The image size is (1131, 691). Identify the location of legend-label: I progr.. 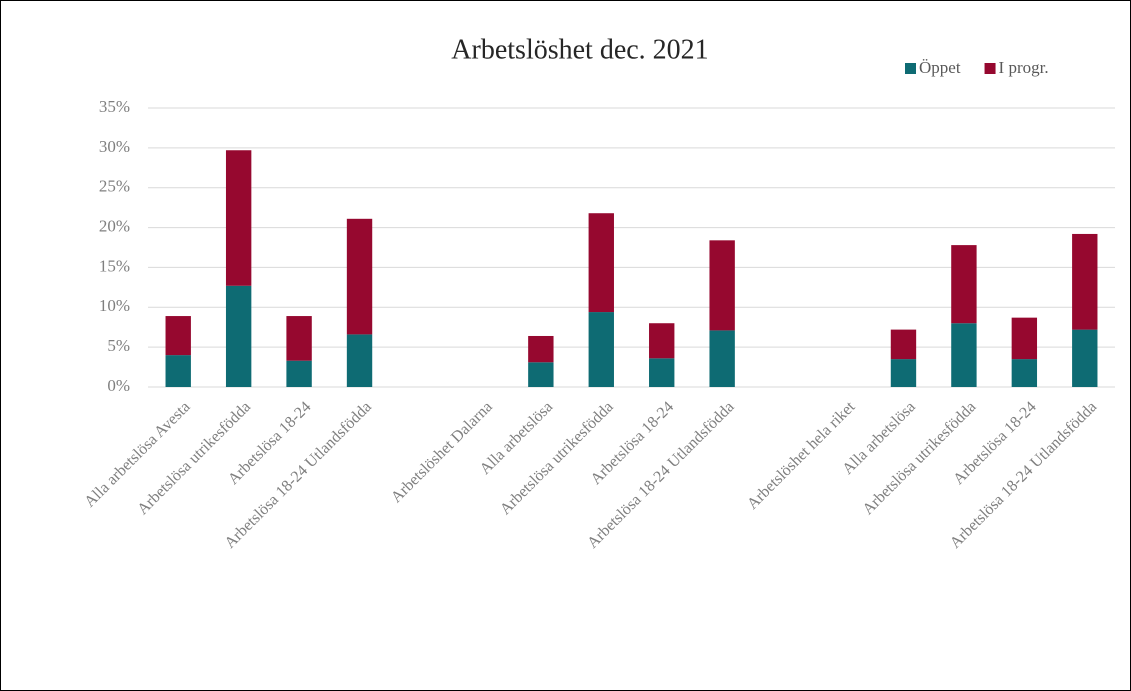
(1024, 67).